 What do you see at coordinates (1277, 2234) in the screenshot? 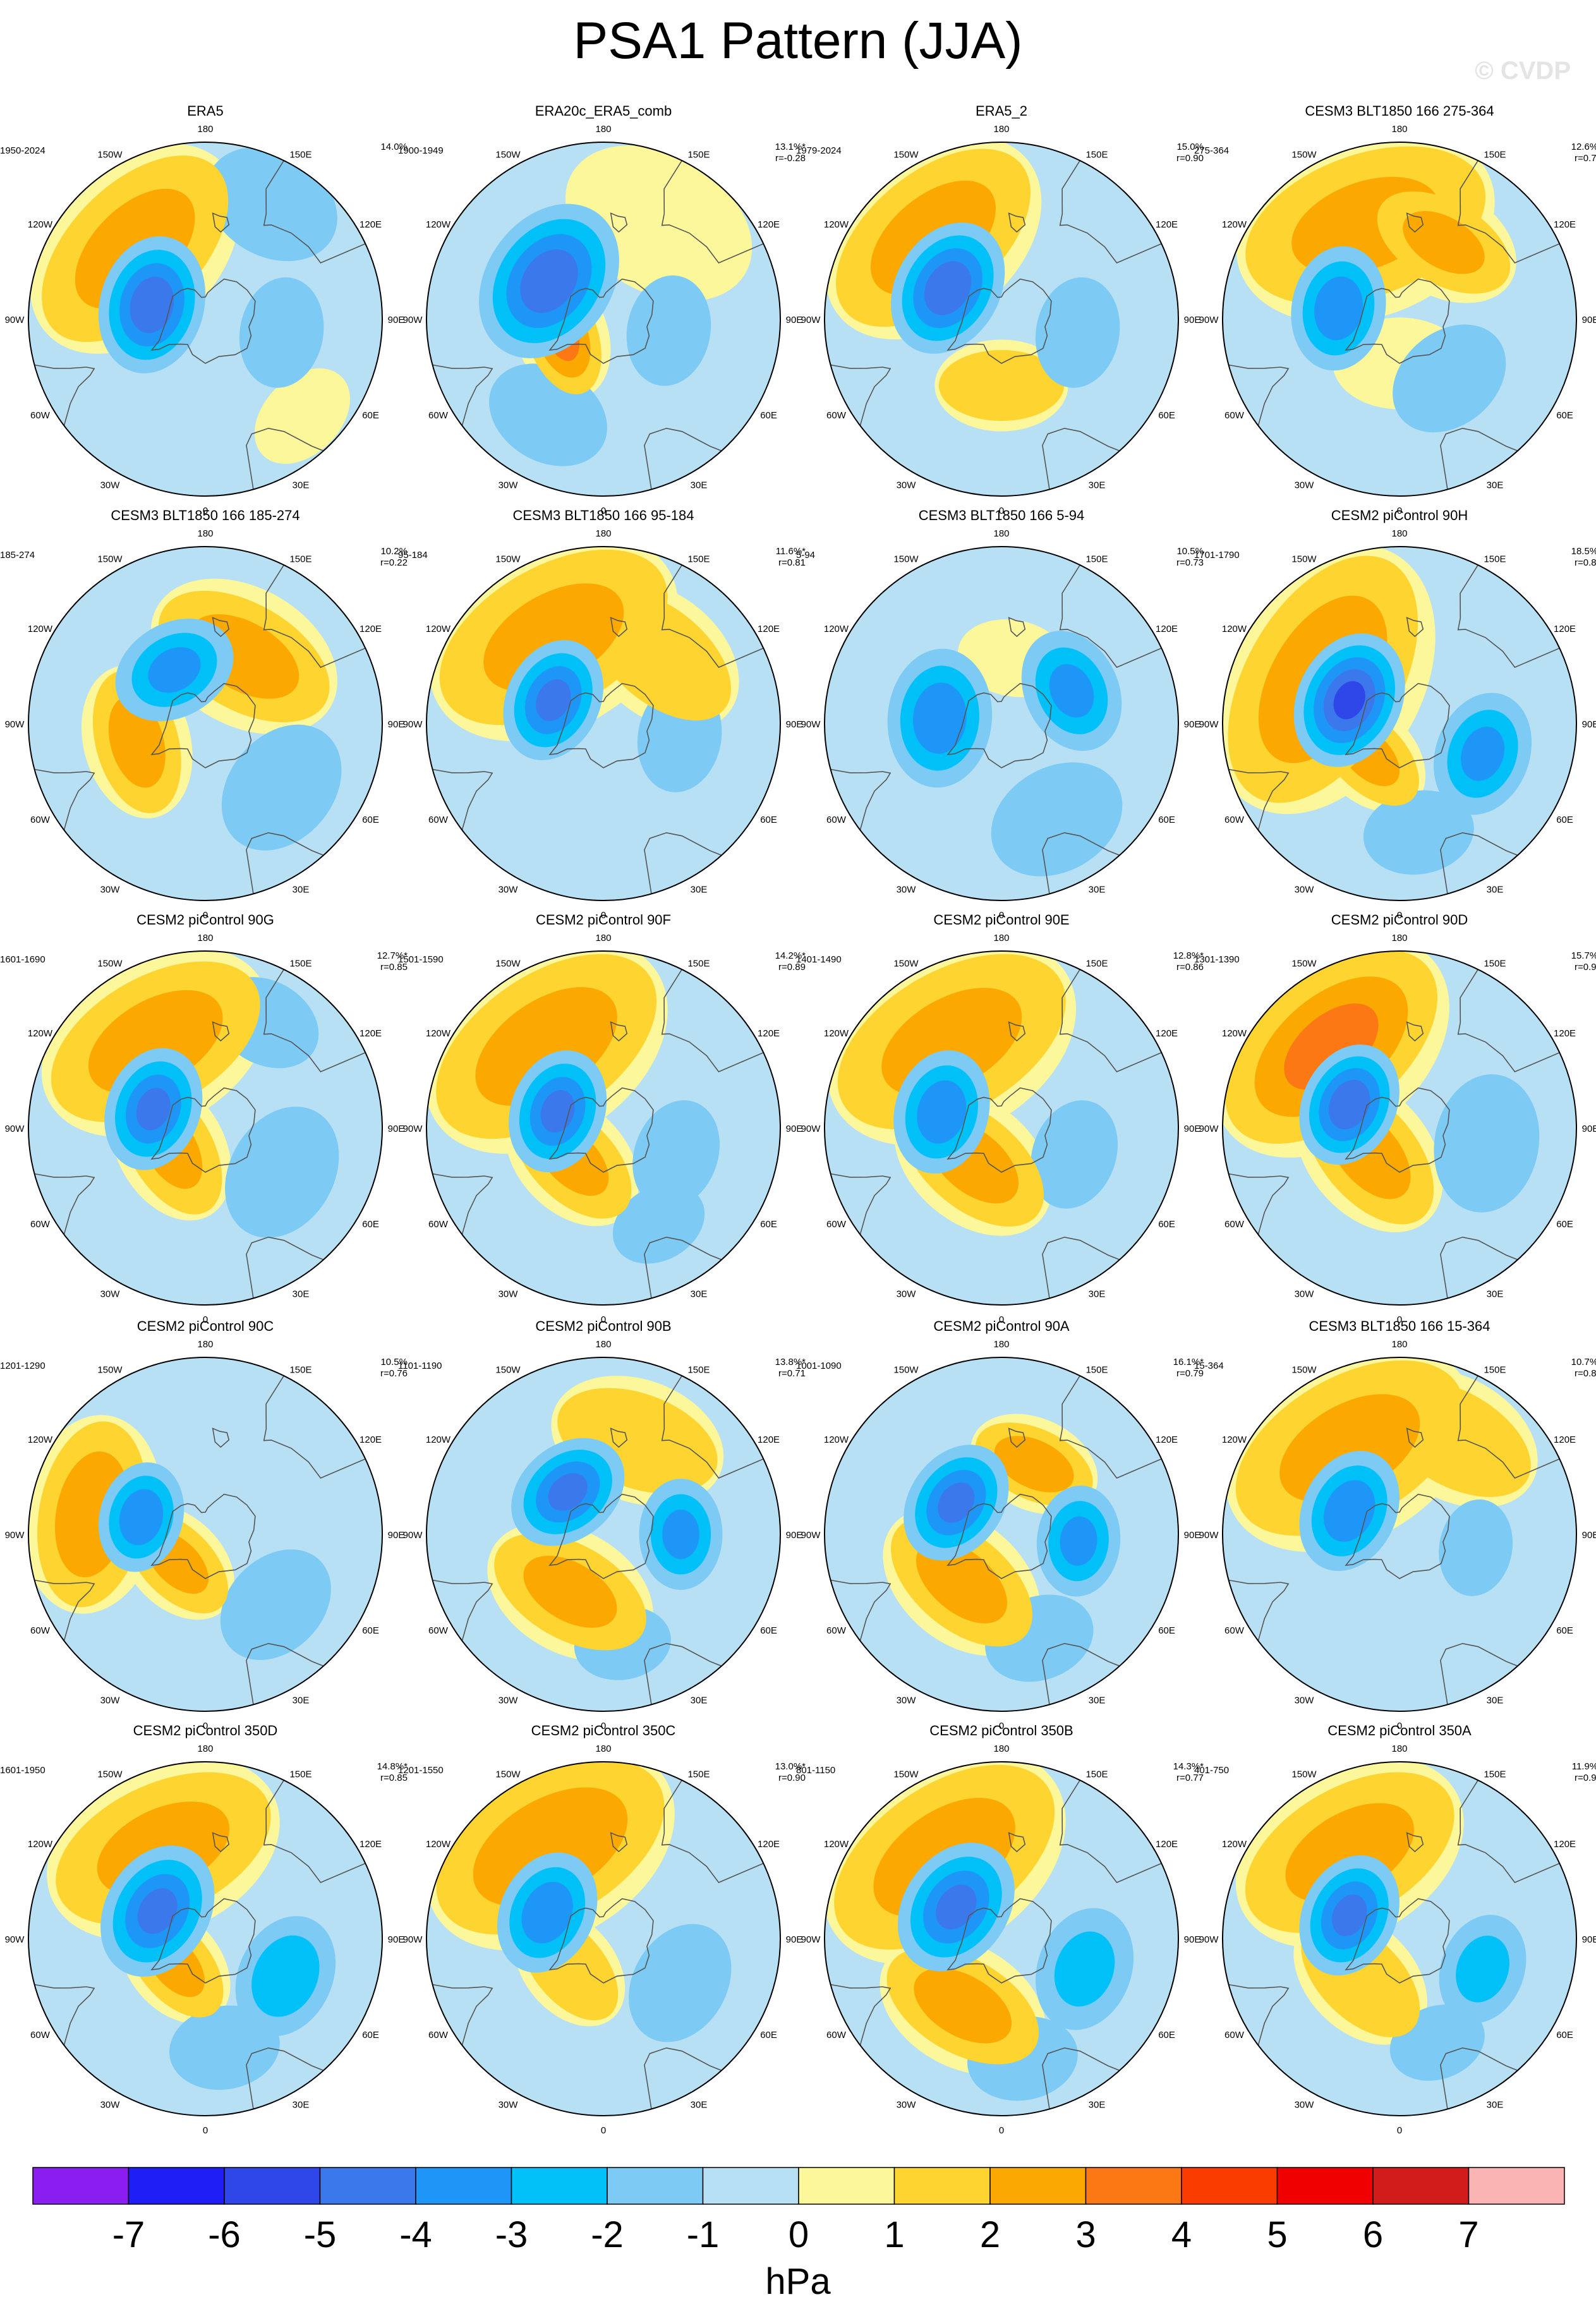
I see `colorbar-tick-label: 5` at bounding box center [1277, 2234].